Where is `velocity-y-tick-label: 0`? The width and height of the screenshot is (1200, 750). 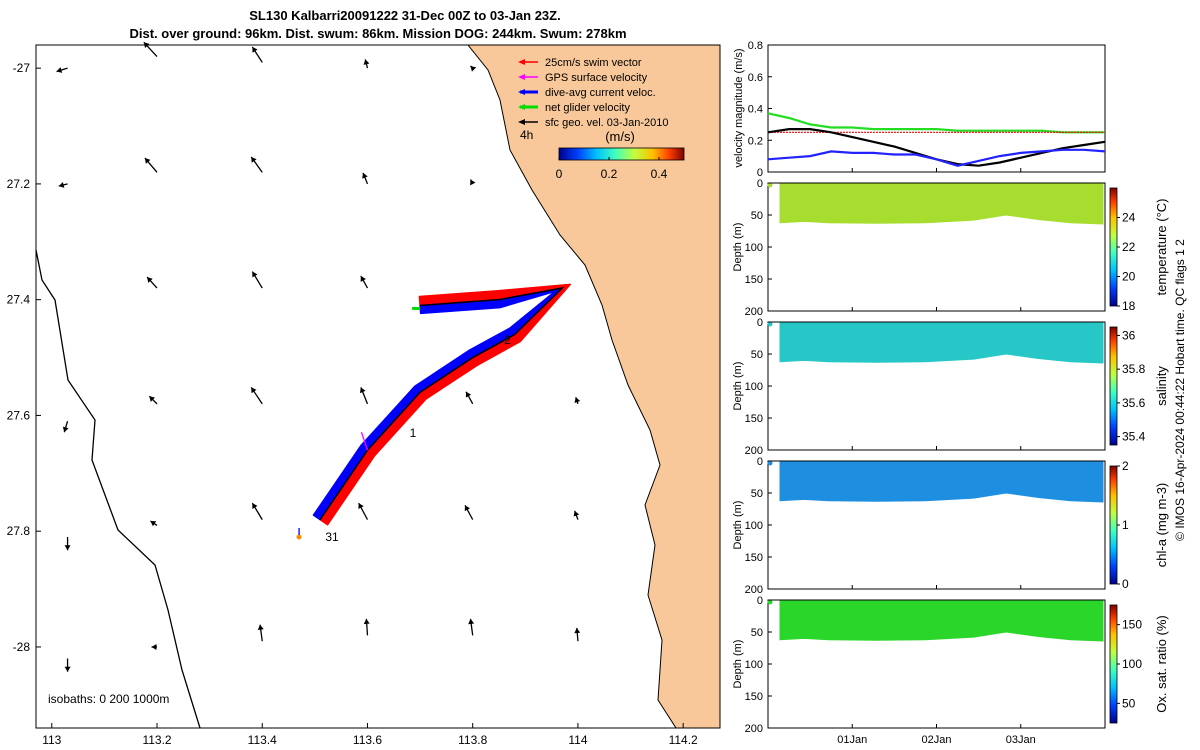 velocity-y-tick-label: 0 is located at coordinates (760, 173).